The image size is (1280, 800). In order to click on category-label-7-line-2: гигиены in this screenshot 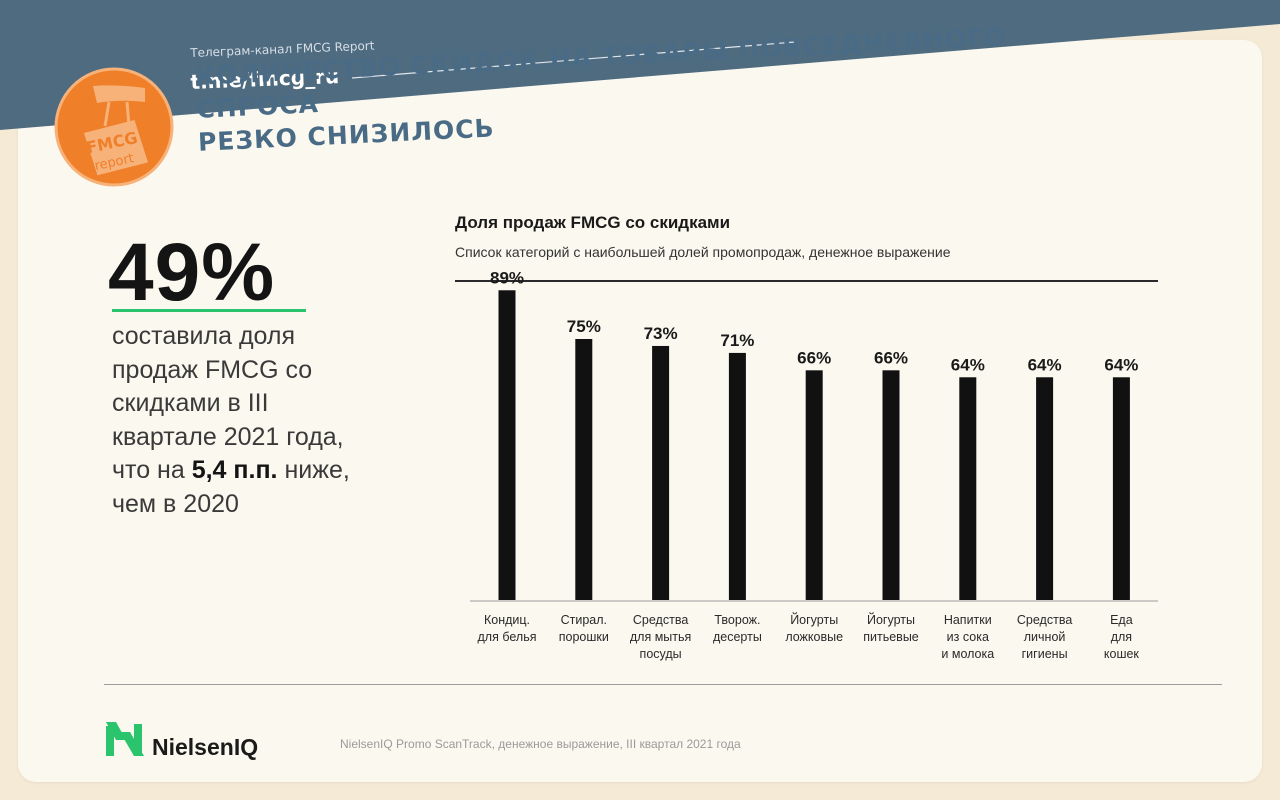, I will do `click(1045, 654)`.